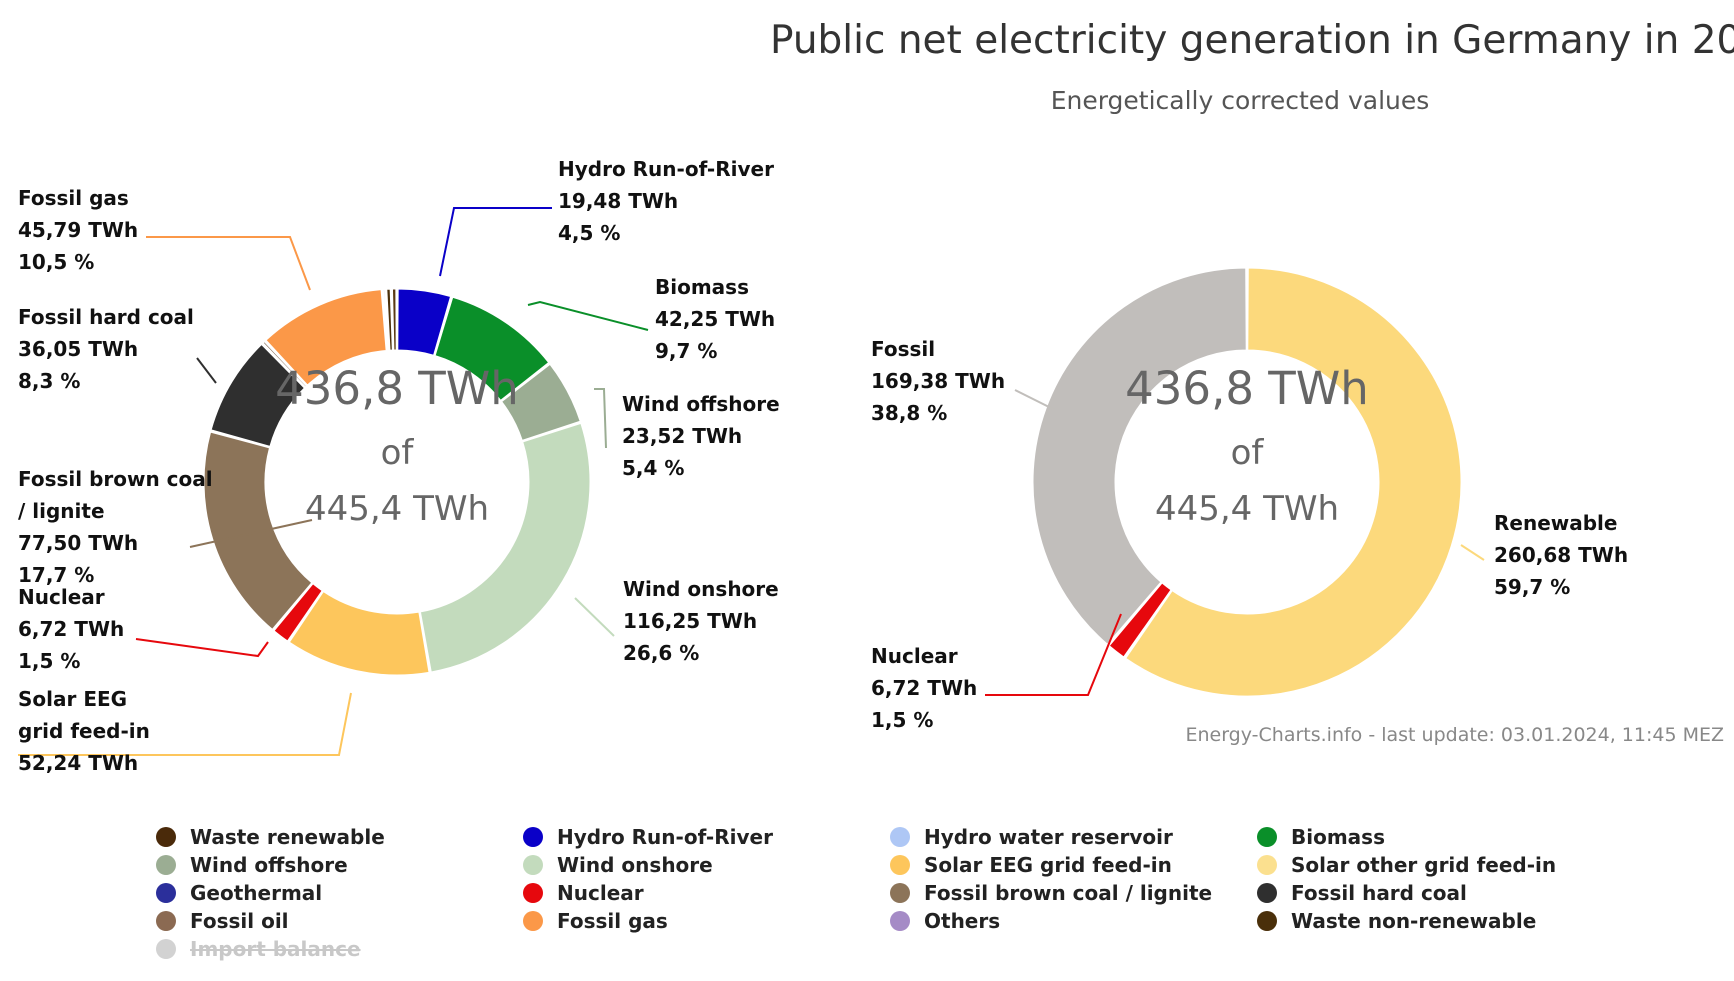 This screenshot has width=1734, height=981. Describe the element at coordinates (682, 436) in the screenshot. I see `data-label-line: 23,52 TWh` at that location.